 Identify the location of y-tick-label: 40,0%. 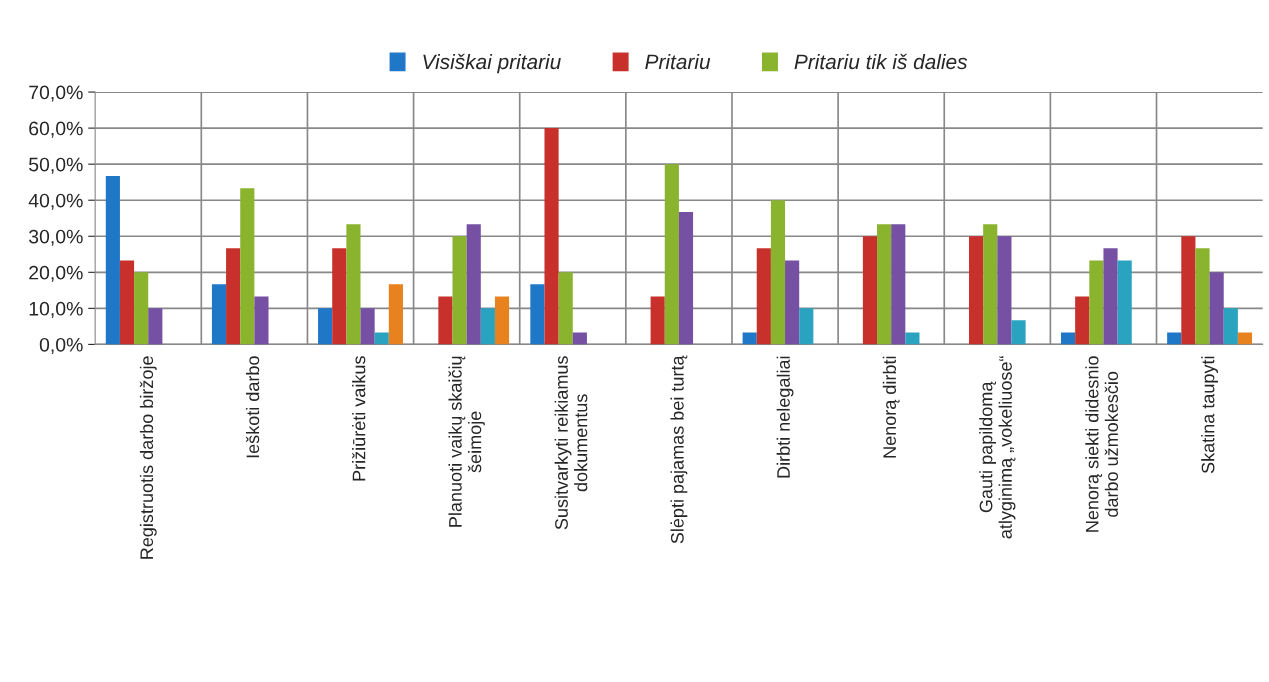
(55, 201).